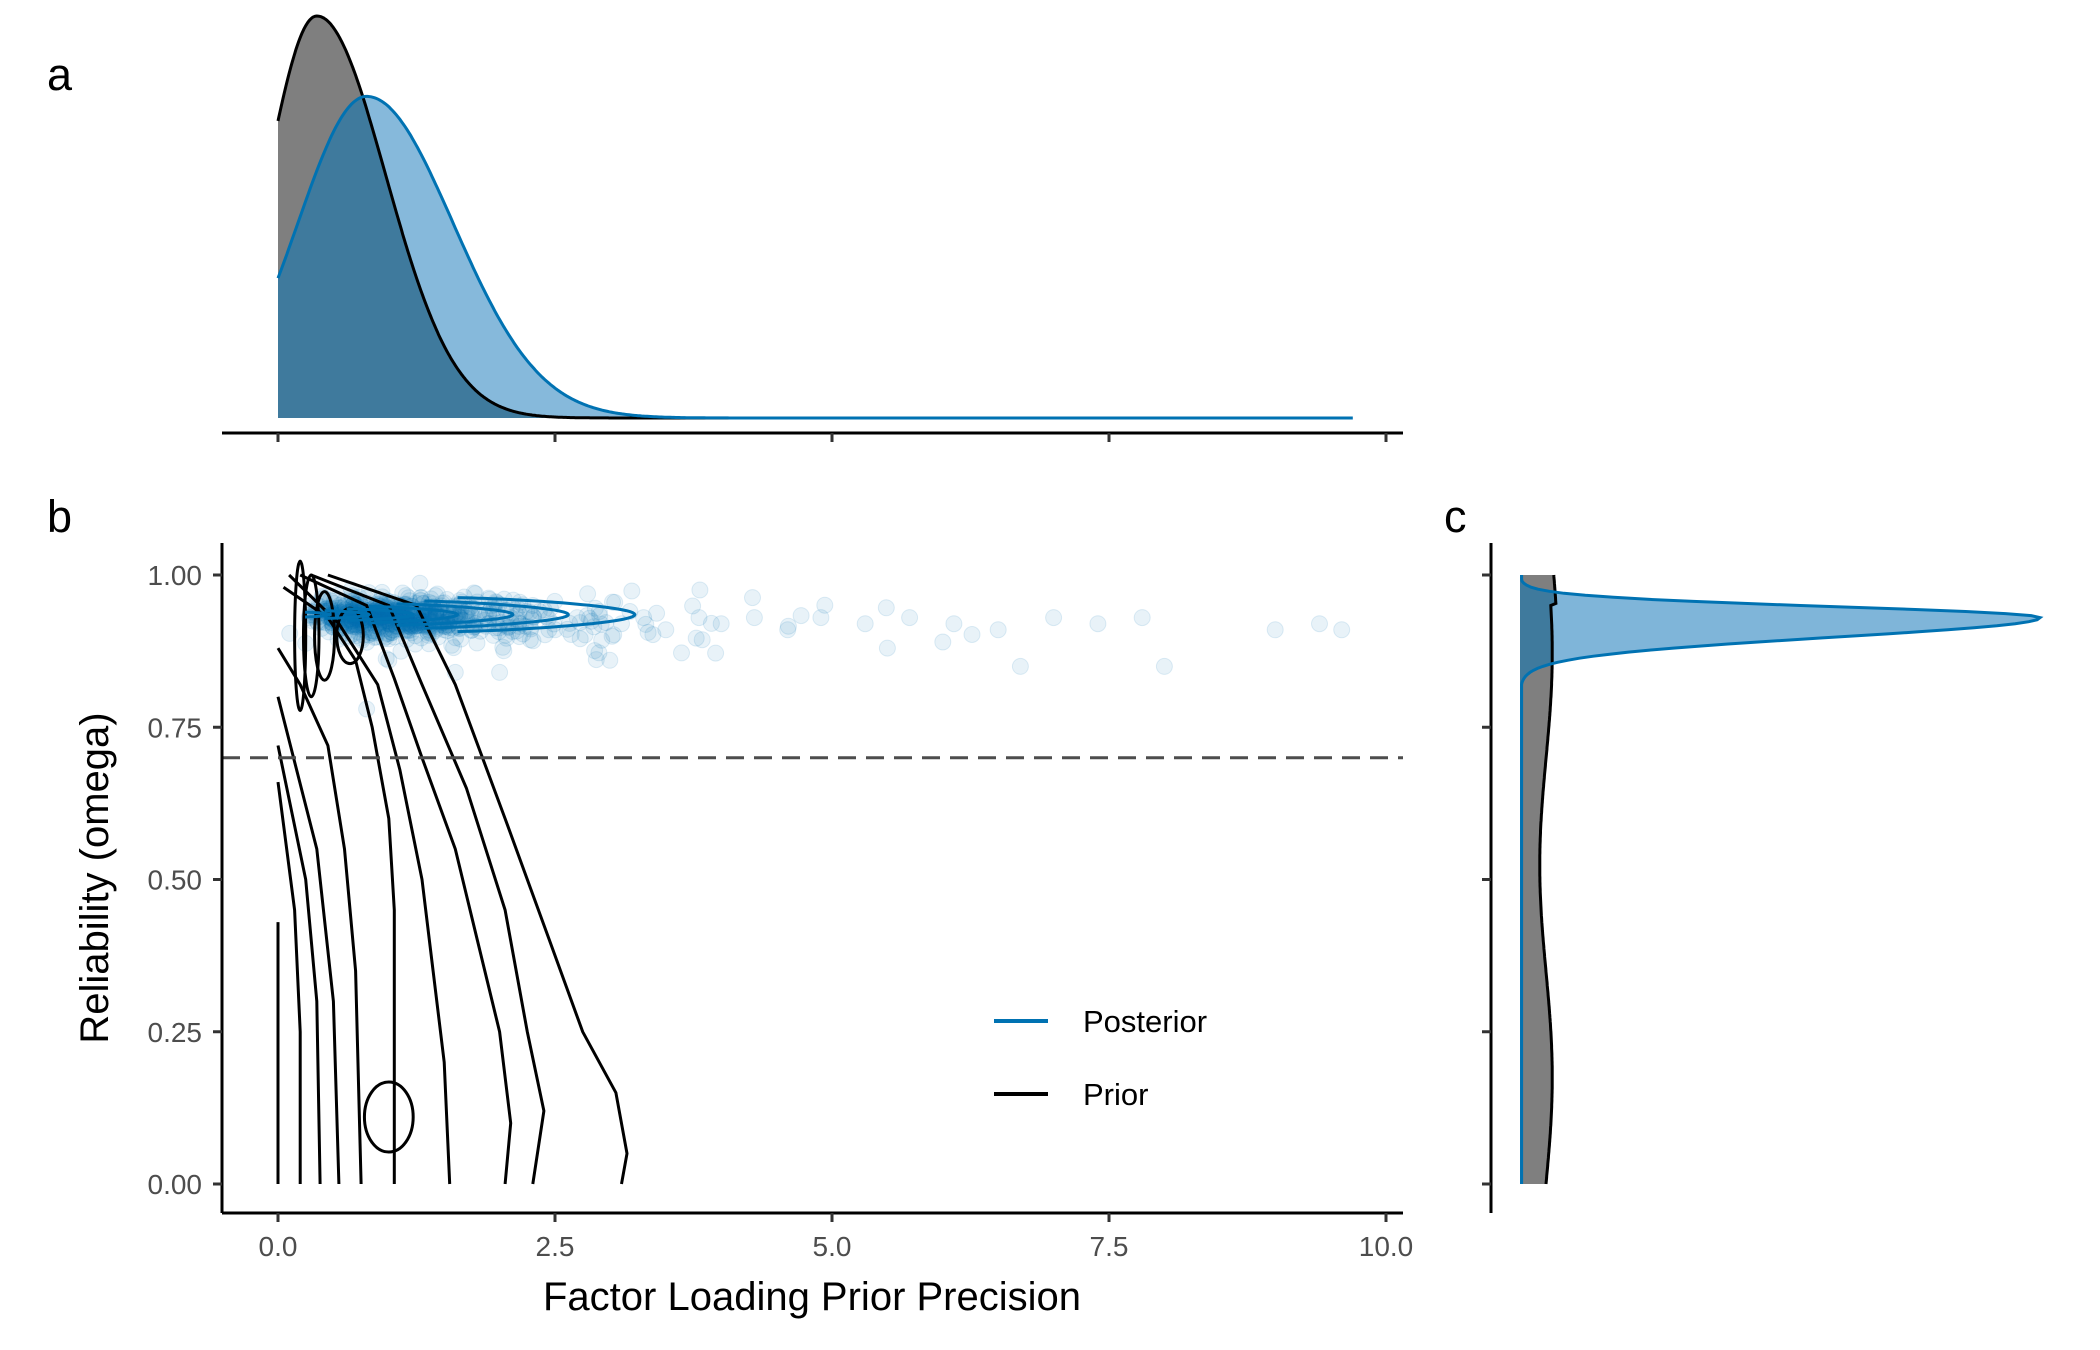 The height and width of the screenshot is (1350, 2100). What do you see at coordinates (60, 74) in the screenshot?
I see `panel-label-a: a` at bounding box center [60, 74].